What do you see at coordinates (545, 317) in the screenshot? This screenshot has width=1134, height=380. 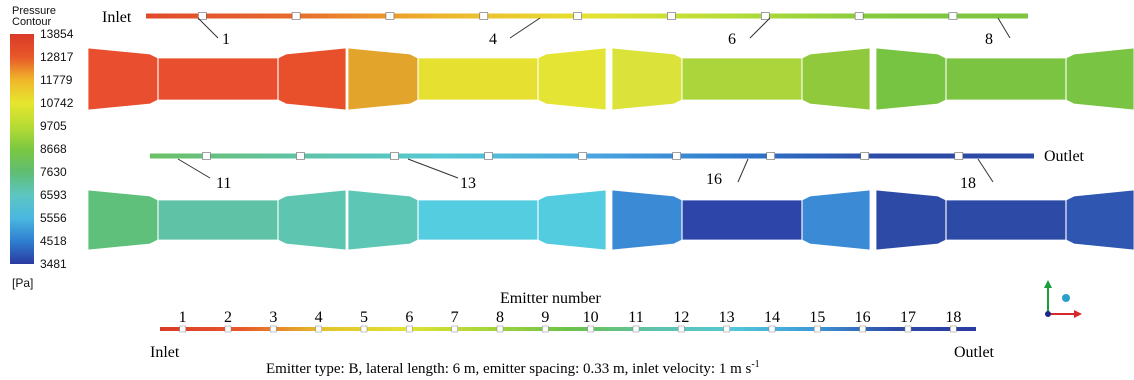 I see `emitter-number-9: 9` at bounding box center [545, 317].